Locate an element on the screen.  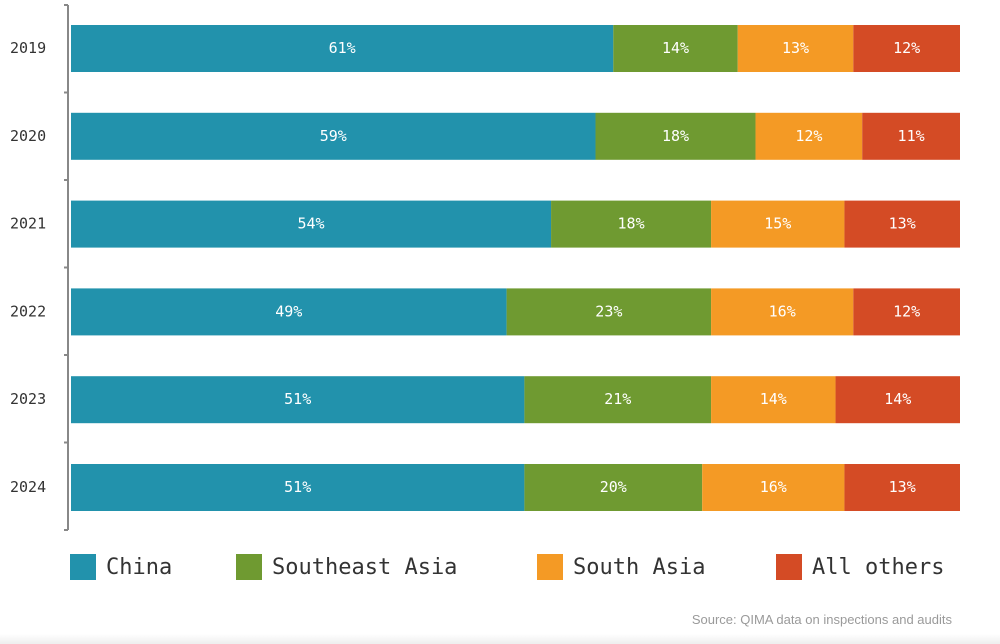
data-label: 49% is located at coordinates (288, 311).